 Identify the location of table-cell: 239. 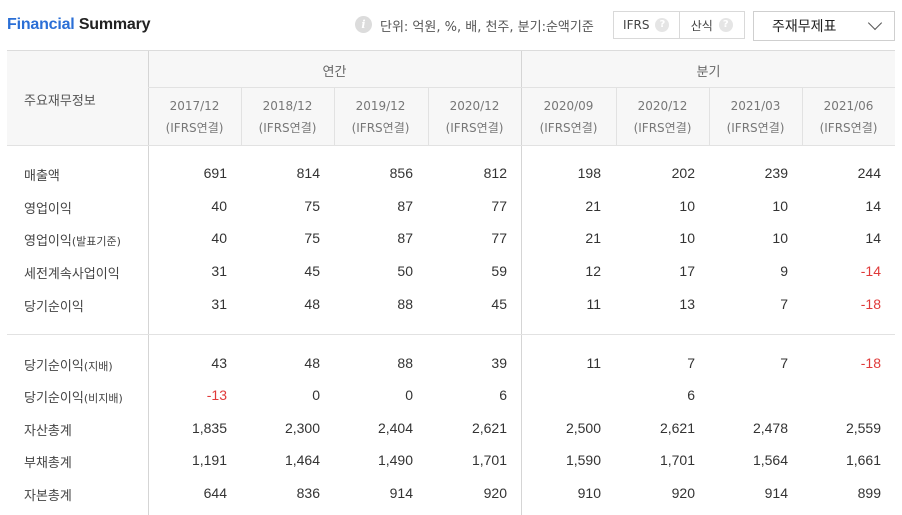
(776, 173).